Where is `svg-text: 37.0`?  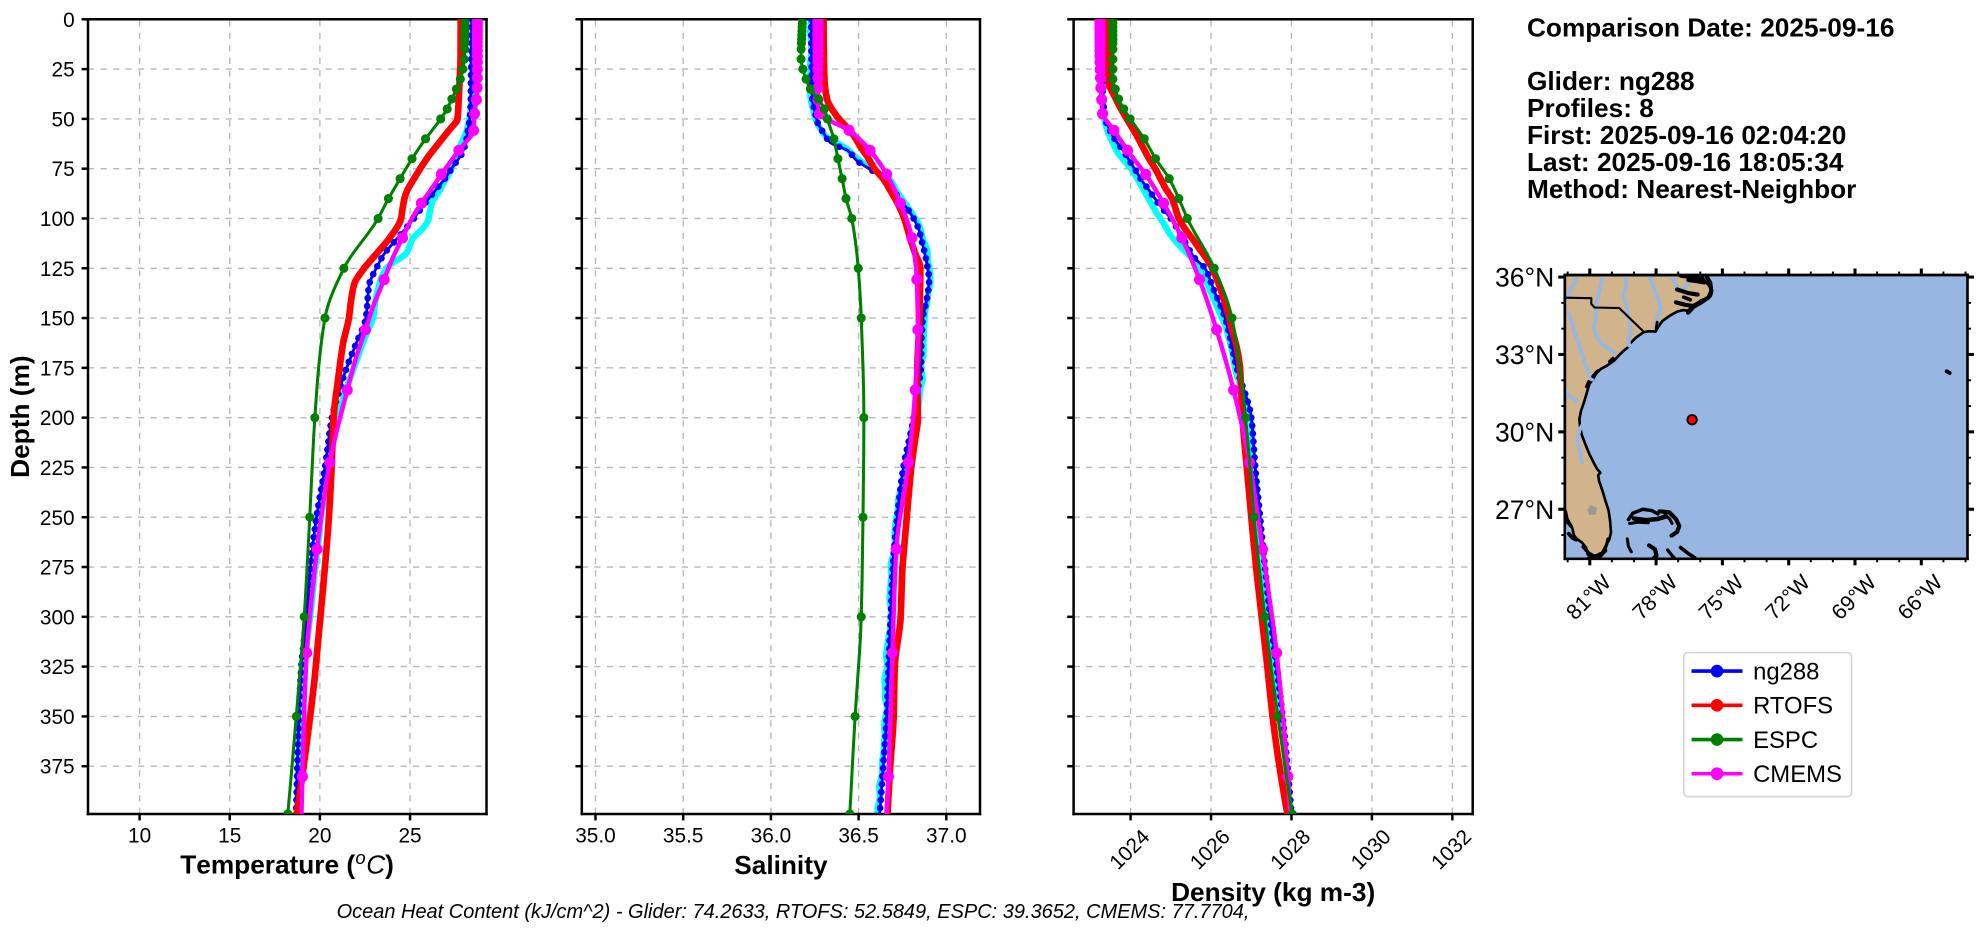 svg-text: 37.0 is located at coordinates (946, 835).